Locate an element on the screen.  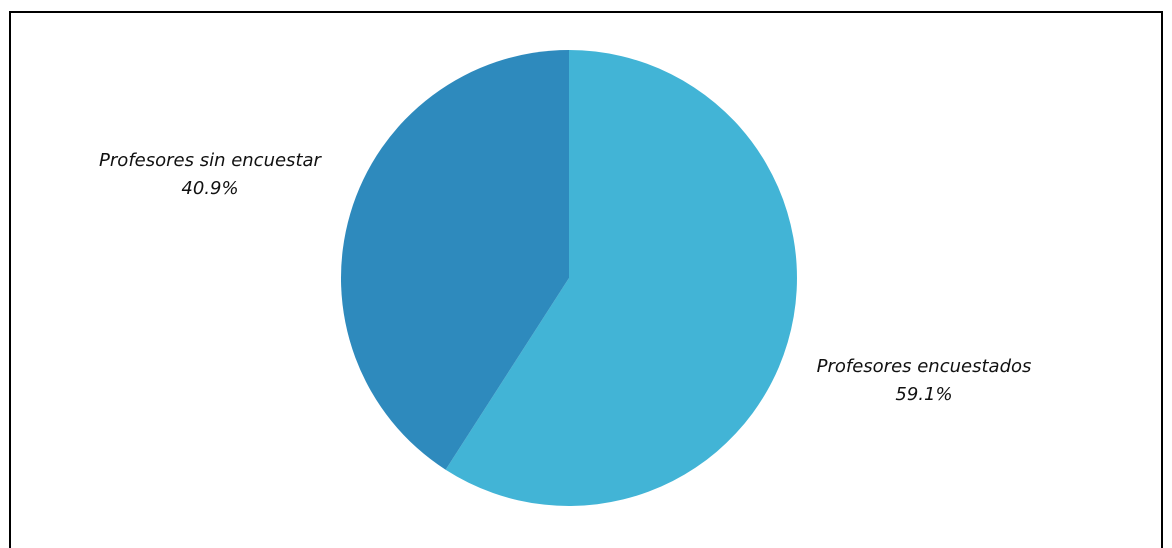
slice-label-profesores-sin-encuestar: Profesores sin encuestar is located at coordinates (210, 160).